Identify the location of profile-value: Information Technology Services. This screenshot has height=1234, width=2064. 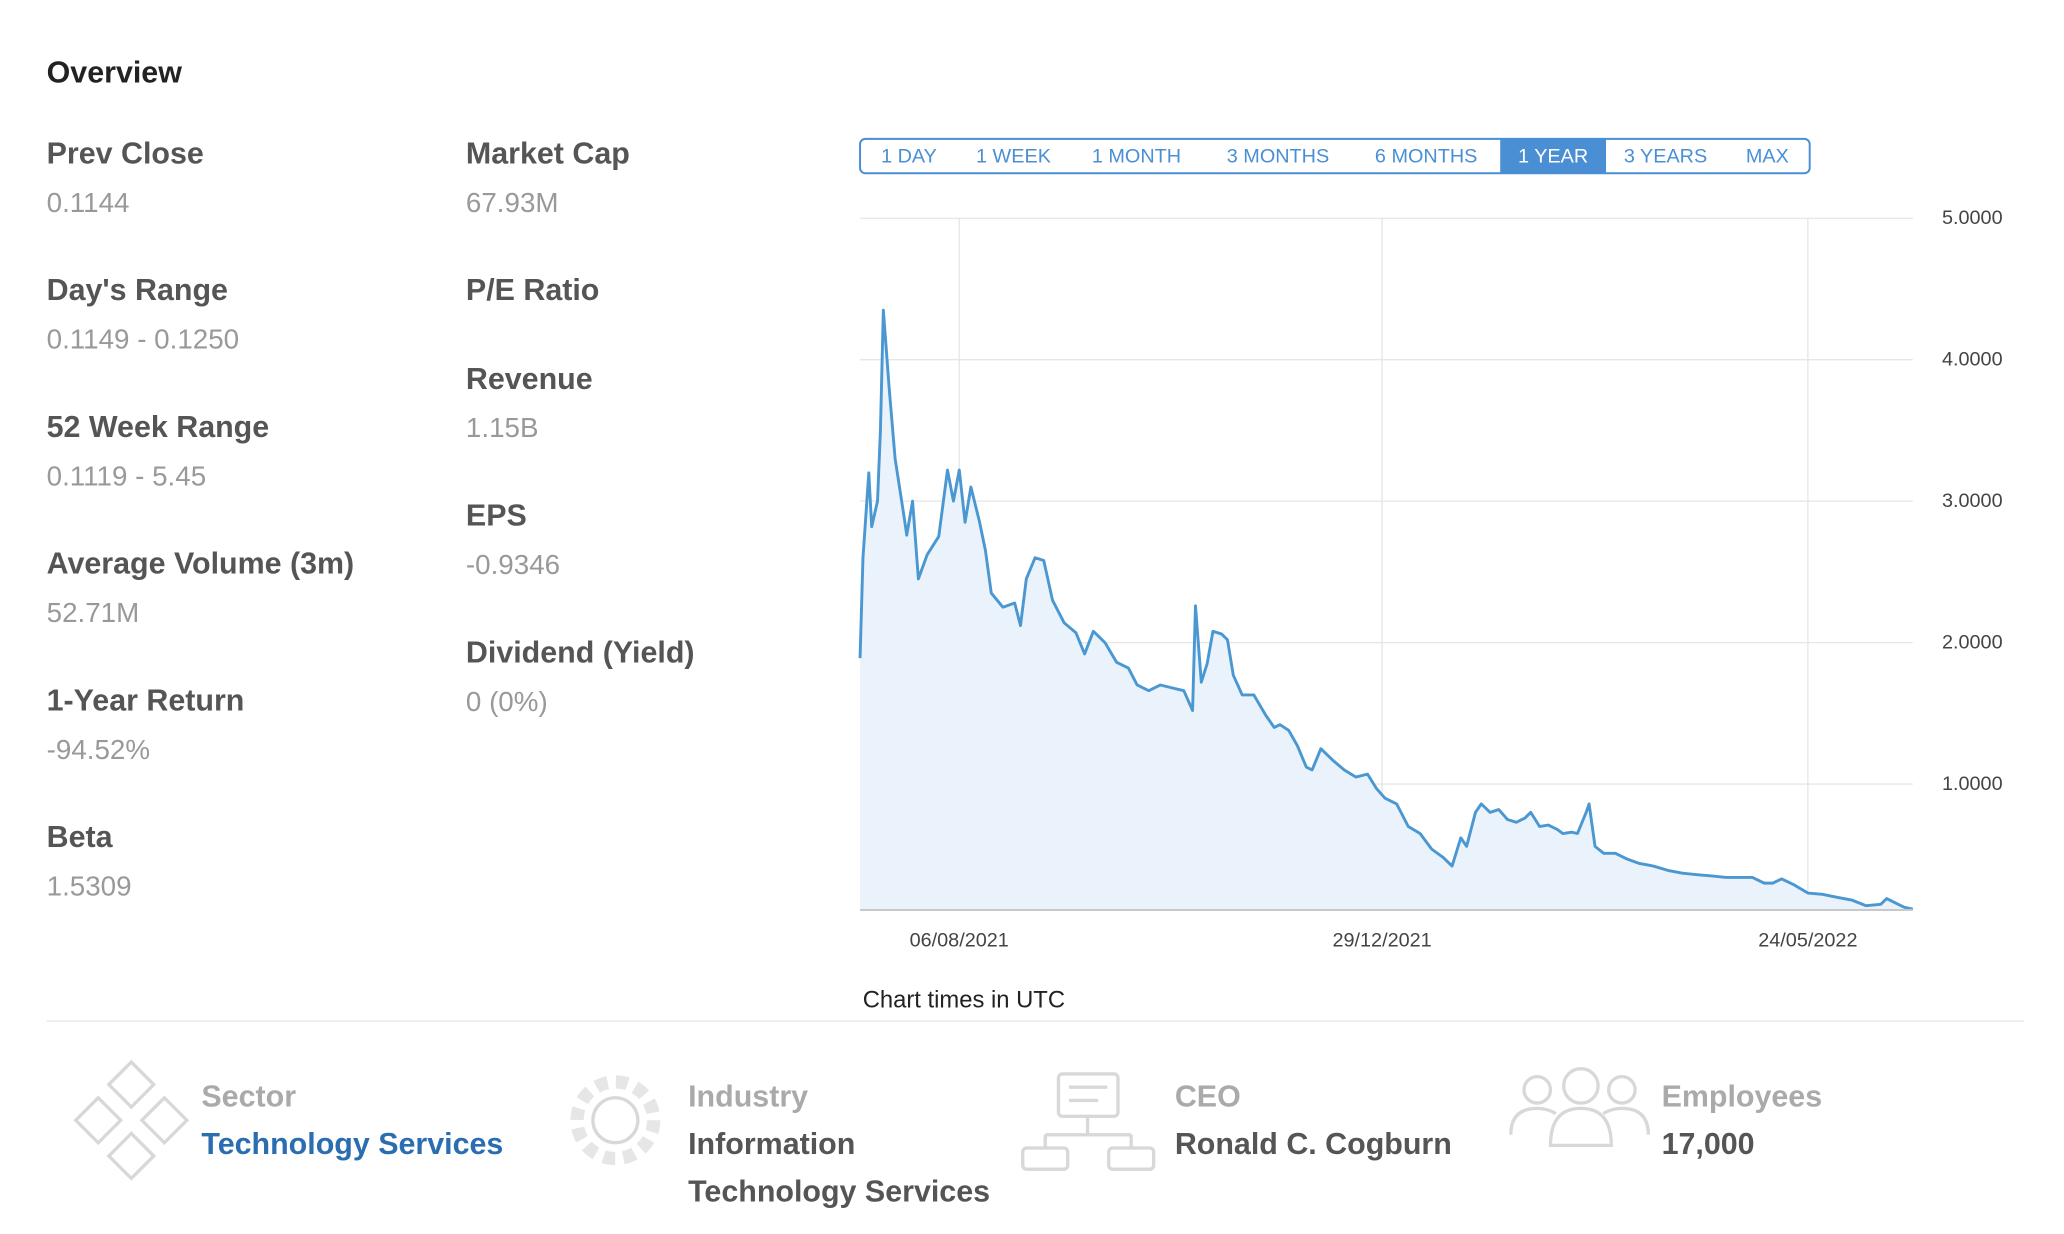
(839, 1168).